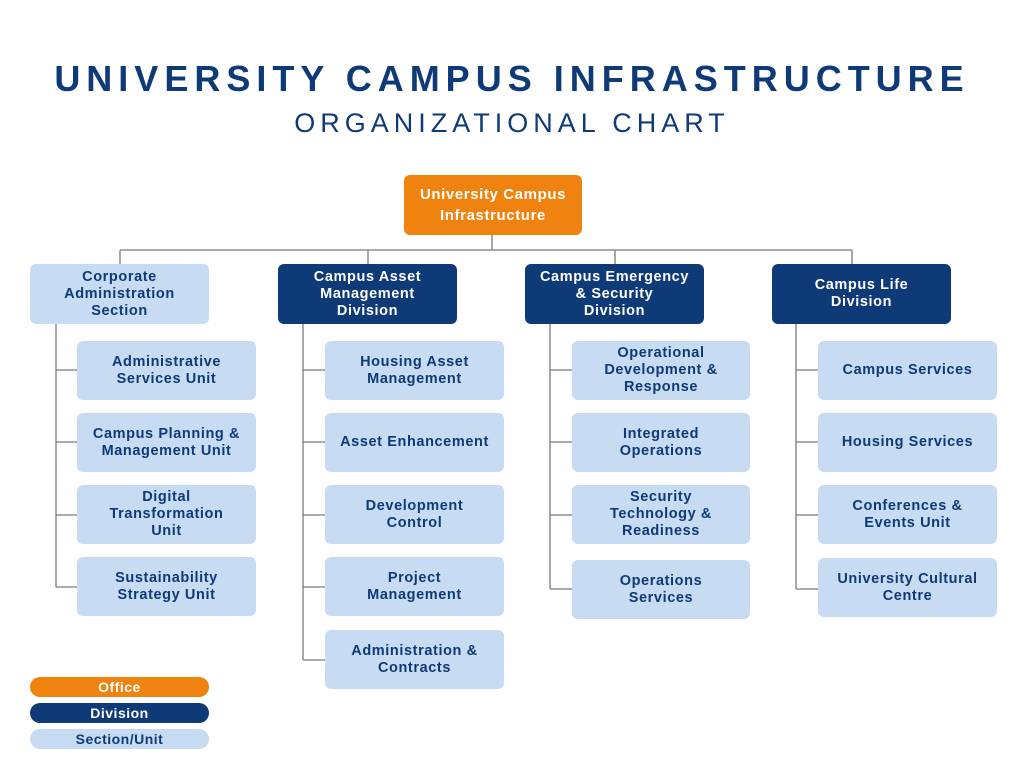  I want to click on division-corporate-administration: Corporate Administration Section, so click(119, 294).